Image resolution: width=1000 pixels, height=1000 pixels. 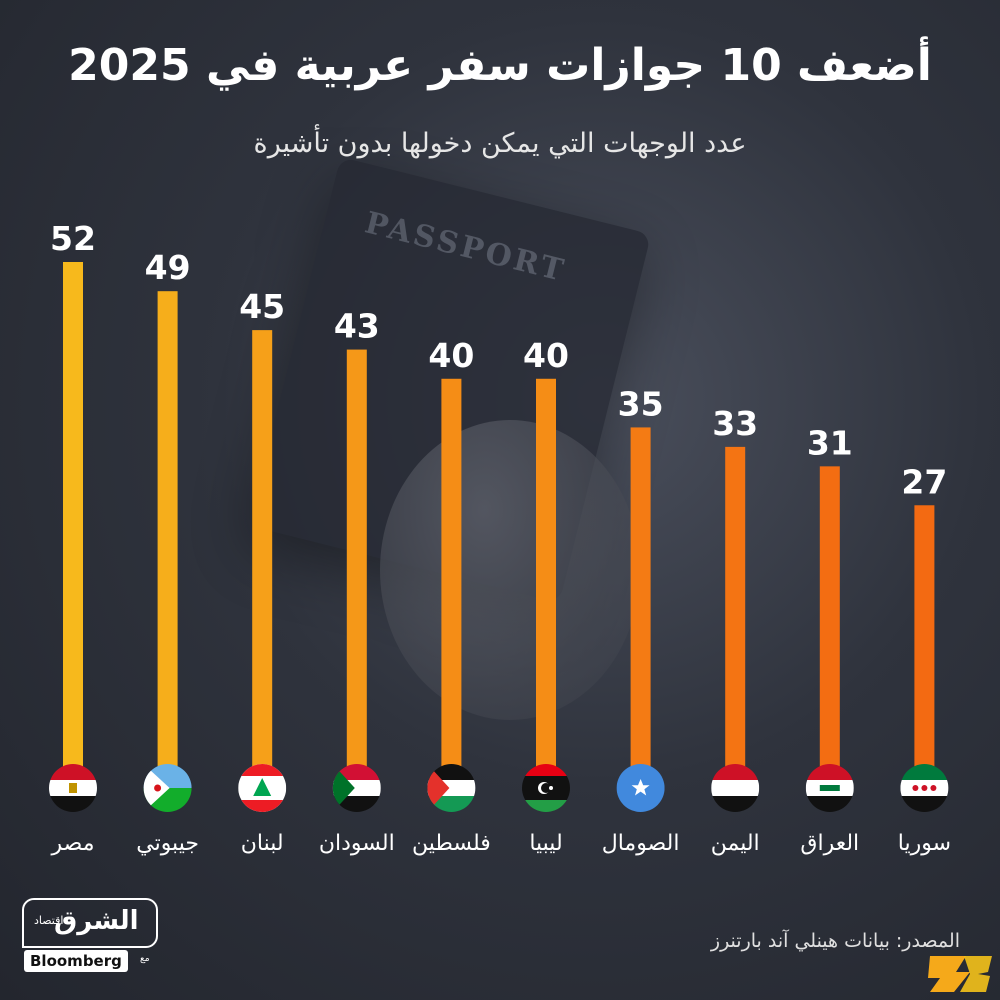 I want to click on category-label-8: اليمن, so click(x=735, y=843).